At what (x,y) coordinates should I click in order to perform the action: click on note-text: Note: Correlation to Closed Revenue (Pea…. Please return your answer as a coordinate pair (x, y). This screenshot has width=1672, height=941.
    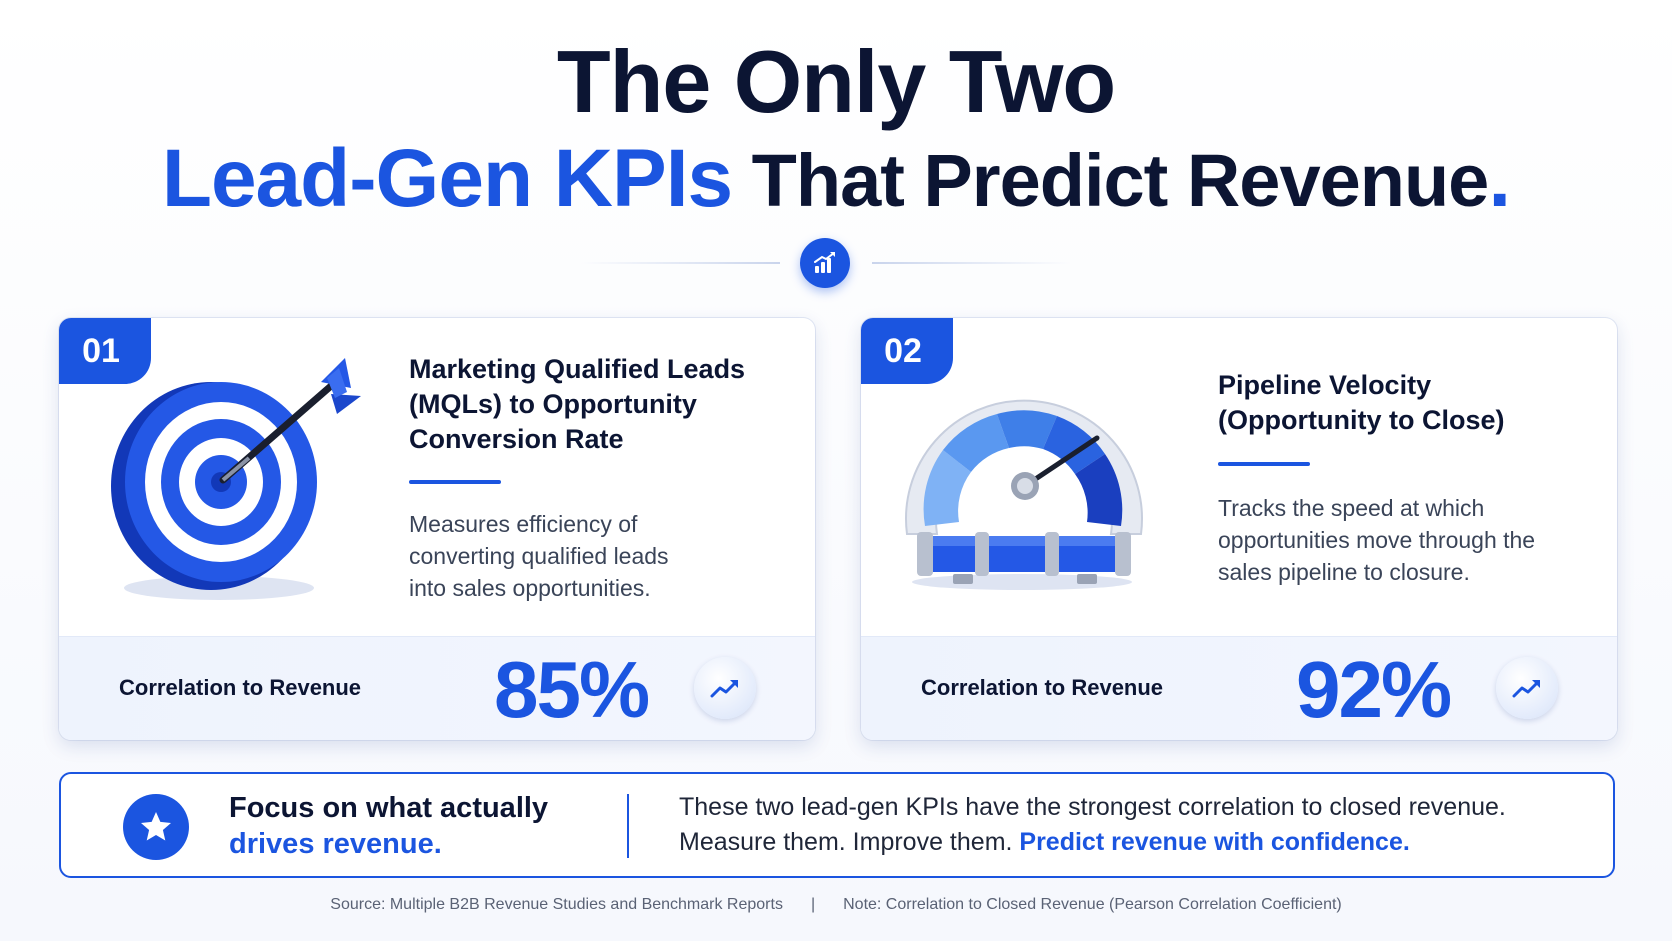
    Looking at the image, I should click on (1092, 904).